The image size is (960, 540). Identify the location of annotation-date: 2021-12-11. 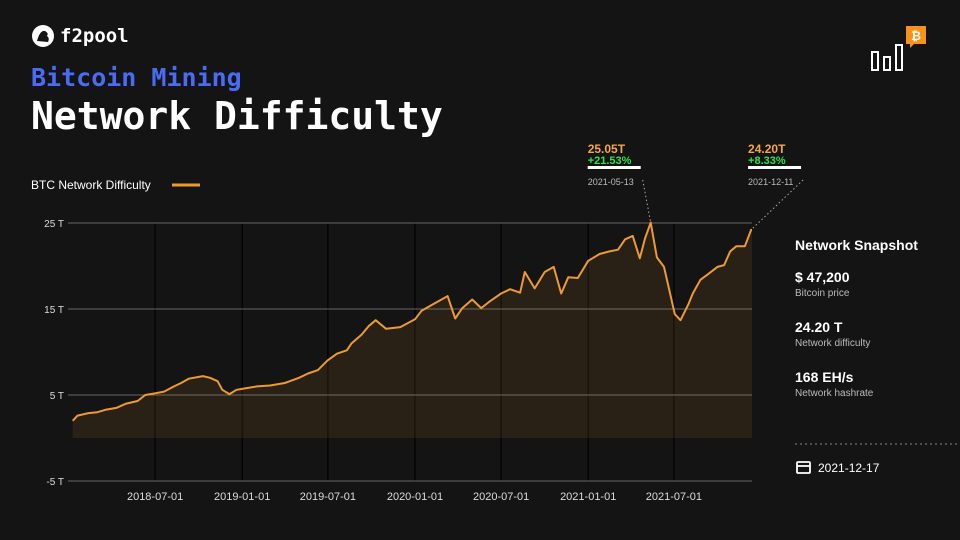
(770, 182).